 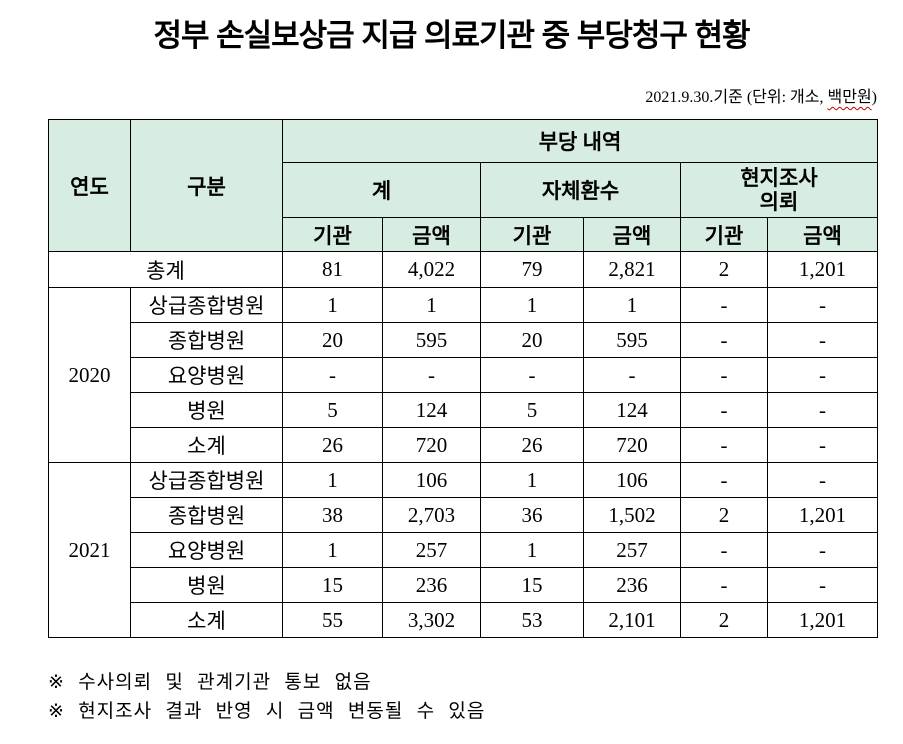 I want to click on header-self-amount: 금액, so click(x=632, y=234).